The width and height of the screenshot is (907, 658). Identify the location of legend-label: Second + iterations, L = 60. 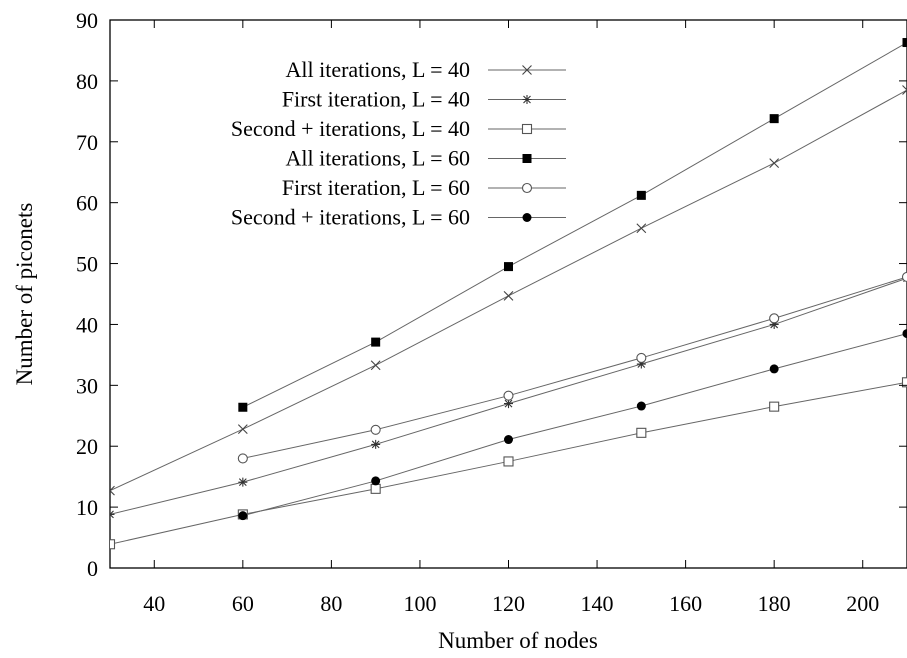
(350, 217).